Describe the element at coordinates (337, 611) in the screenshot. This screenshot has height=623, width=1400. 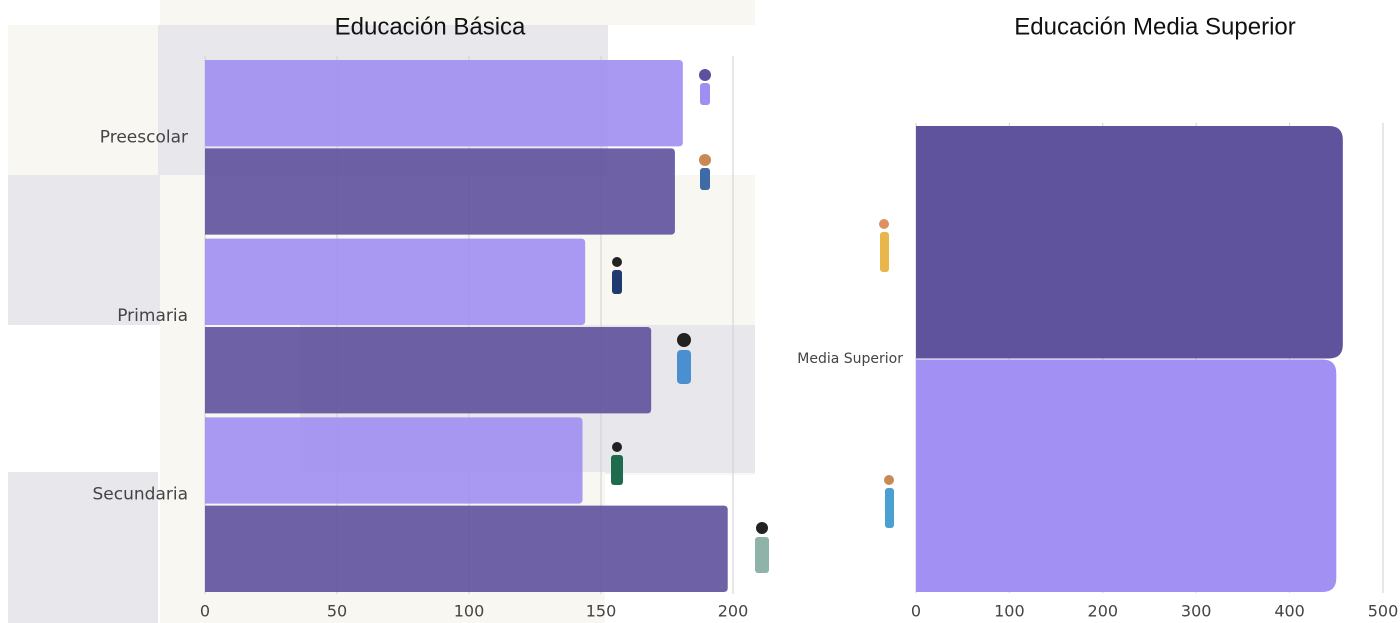
I see `x-tick-label: 50` at that location.